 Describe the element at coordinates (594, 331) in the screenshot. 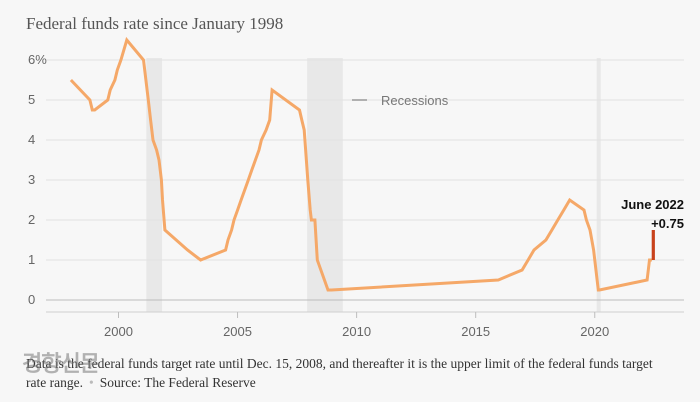

I see `x-tick-label: 2020` at that location.